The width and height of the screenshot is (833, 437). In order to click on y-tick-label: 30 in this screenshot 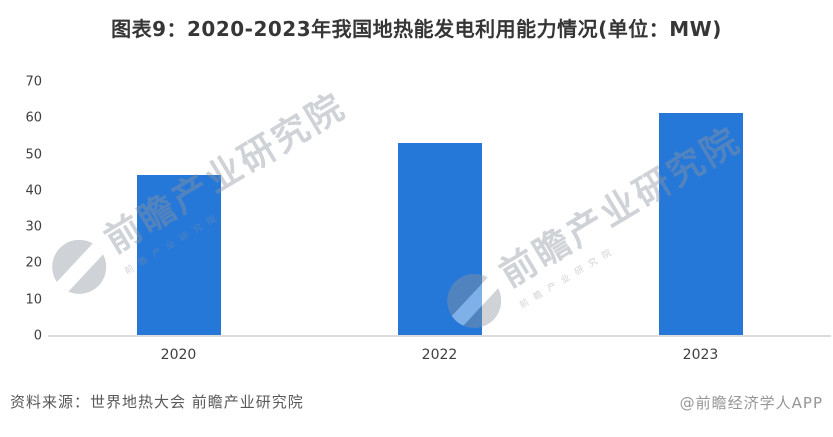, I will do `click(33, 227)`.